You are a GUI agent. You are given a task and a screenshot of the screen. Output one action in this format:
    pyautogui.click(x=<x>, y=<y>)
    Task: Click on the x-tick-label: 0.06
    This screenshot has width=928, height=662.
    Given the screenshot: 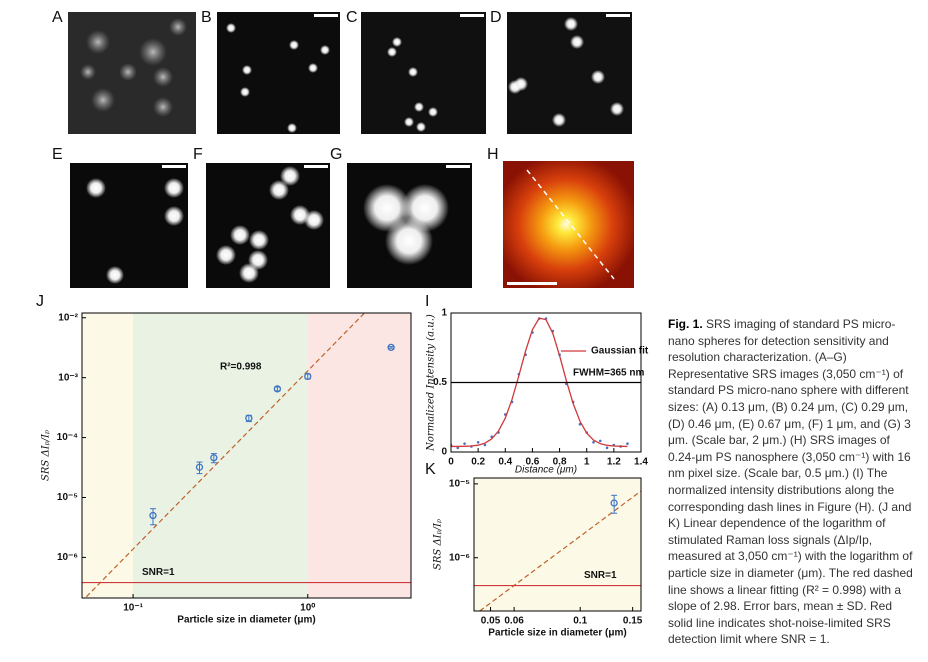 What is the action you would take?
    pyautogui.click(x=514, y=621)
    